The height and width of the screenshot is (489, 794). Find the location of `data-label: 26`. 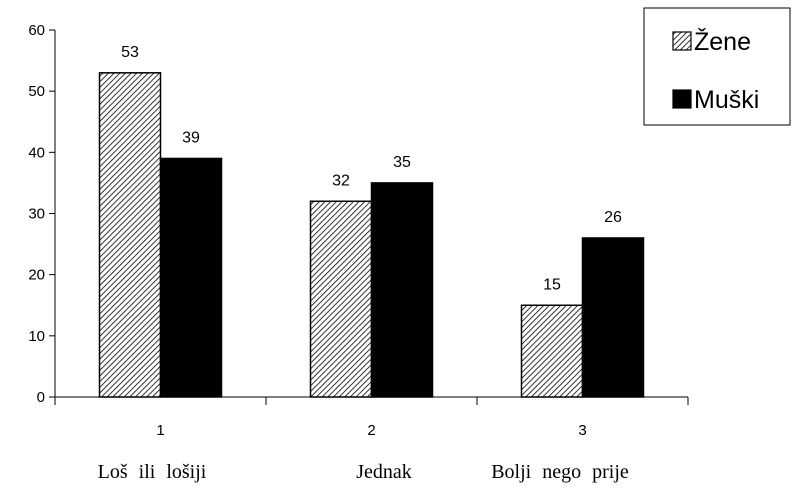

data-label: 26 is located at coordinates (613, 217).